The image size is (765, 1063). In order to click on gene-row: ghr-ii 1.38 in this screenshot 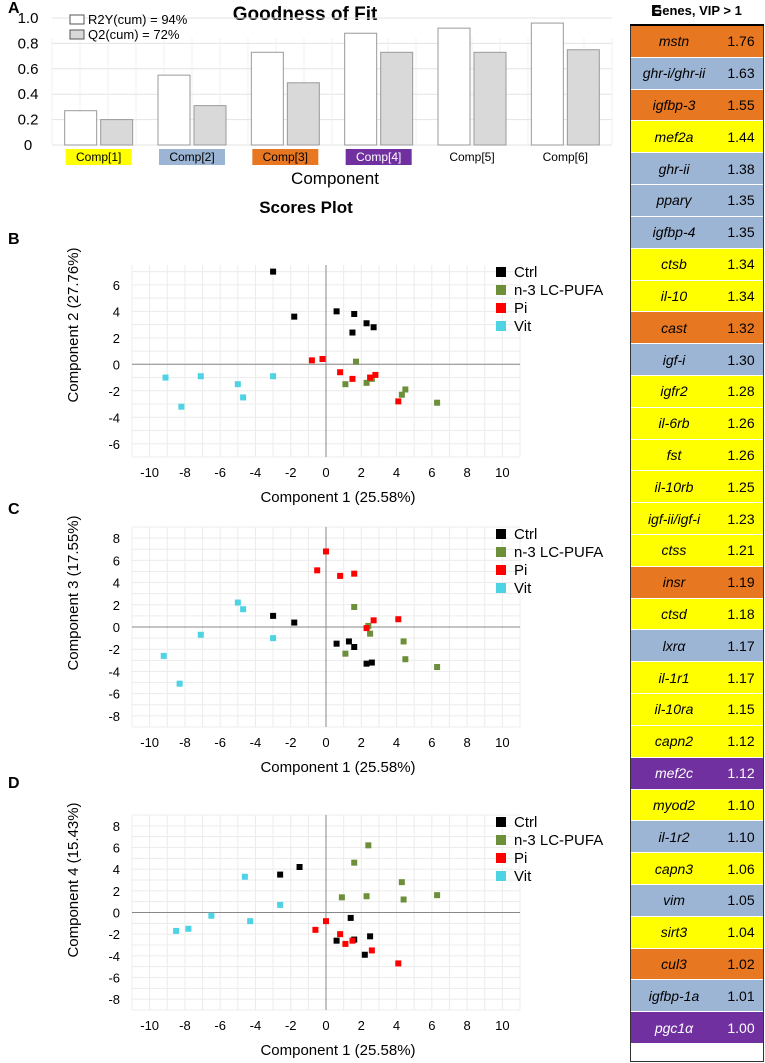, I will do `click(697, 169)`.